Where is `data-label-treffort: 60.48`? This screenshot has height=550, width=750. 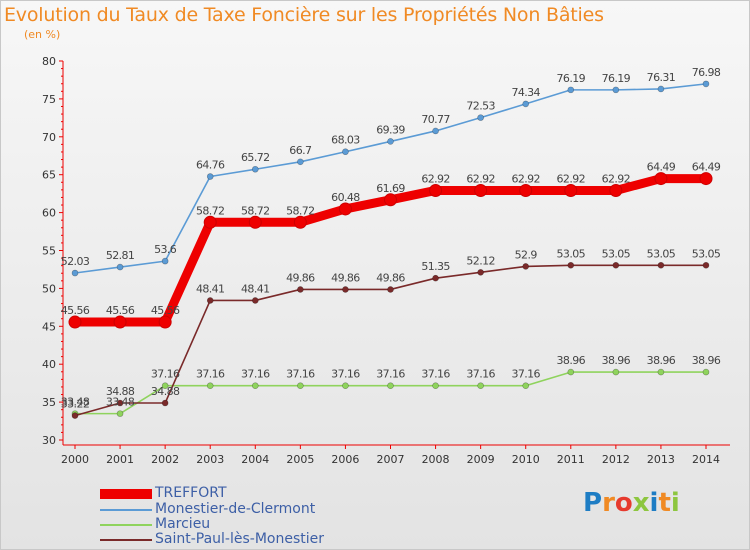
data-label-treffort: 60.48 is located at coordinates (345, 197).